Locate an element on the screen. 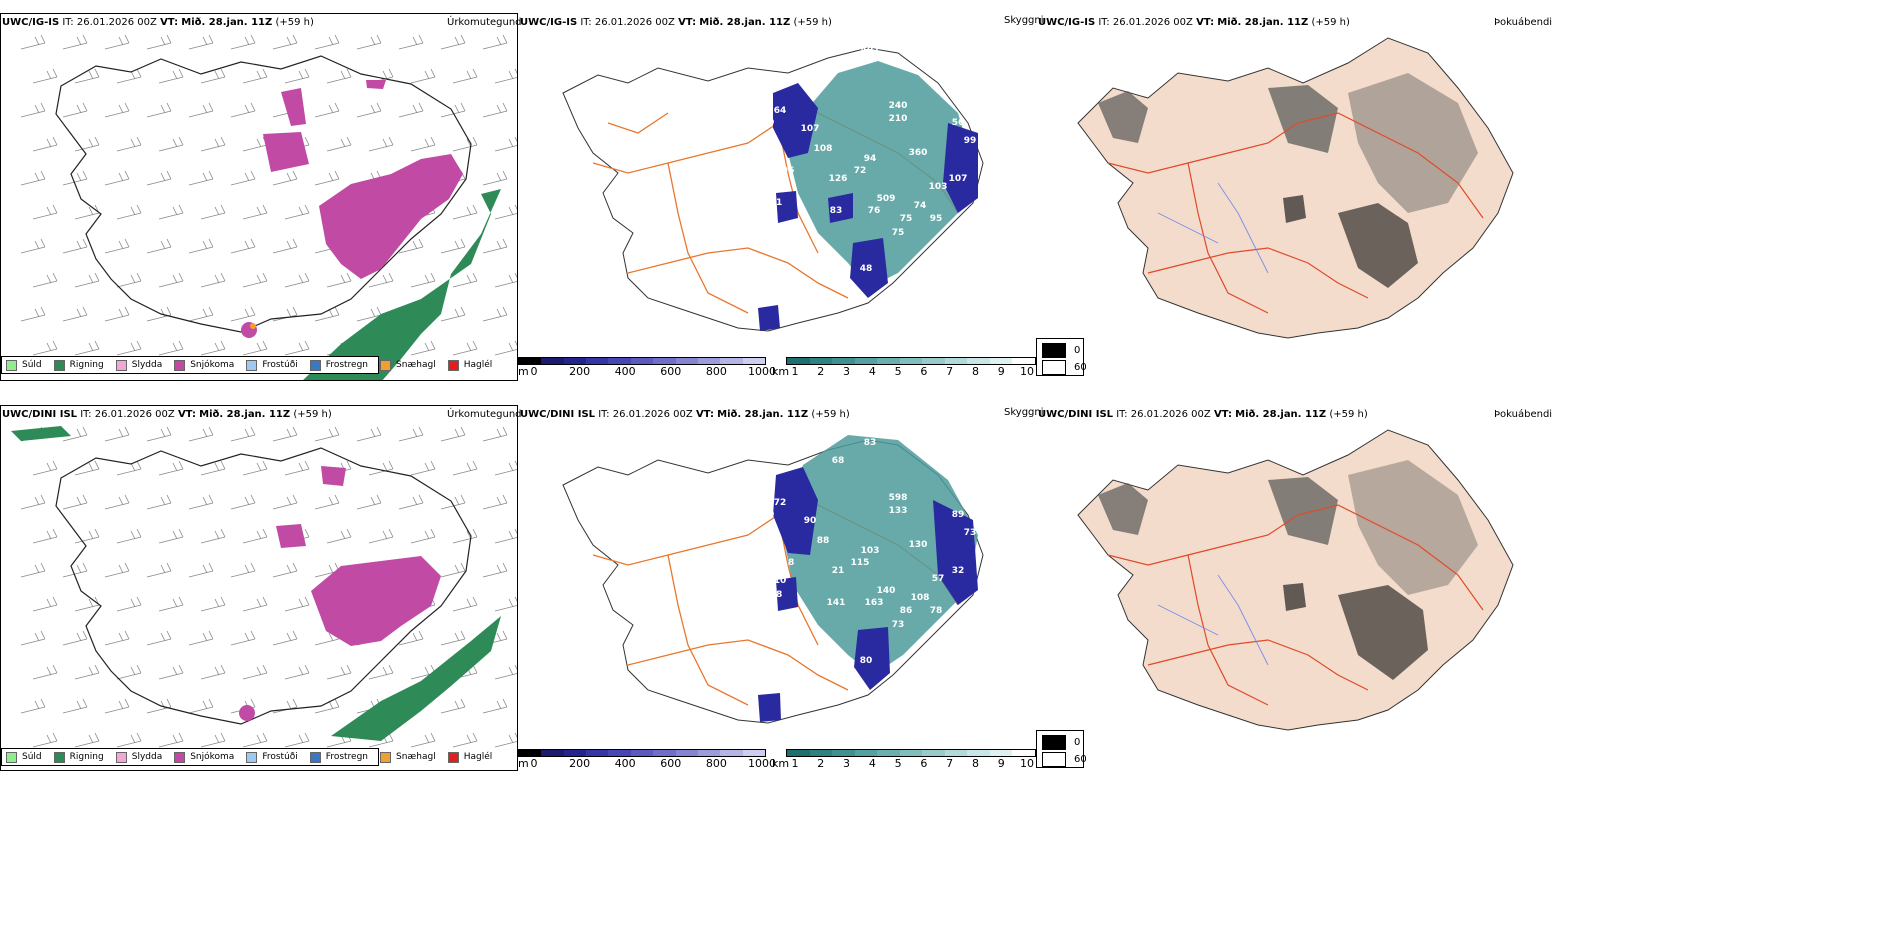 The image size is (1900, 950). vis-unit: km is located at coordinates (781, 763).